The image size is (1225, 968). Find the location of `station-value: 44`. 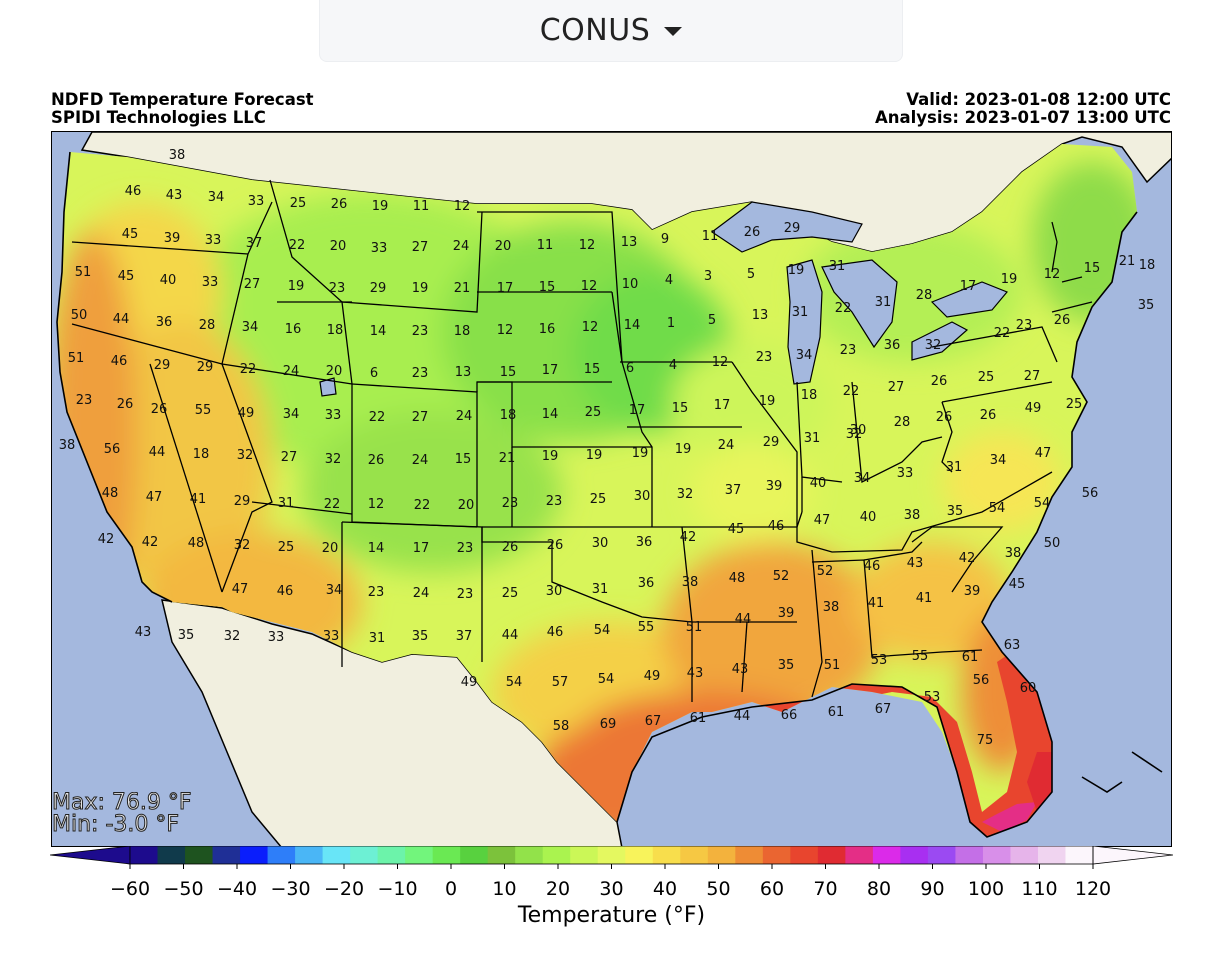

station-value: 44 is located at coordinates (742, 716).